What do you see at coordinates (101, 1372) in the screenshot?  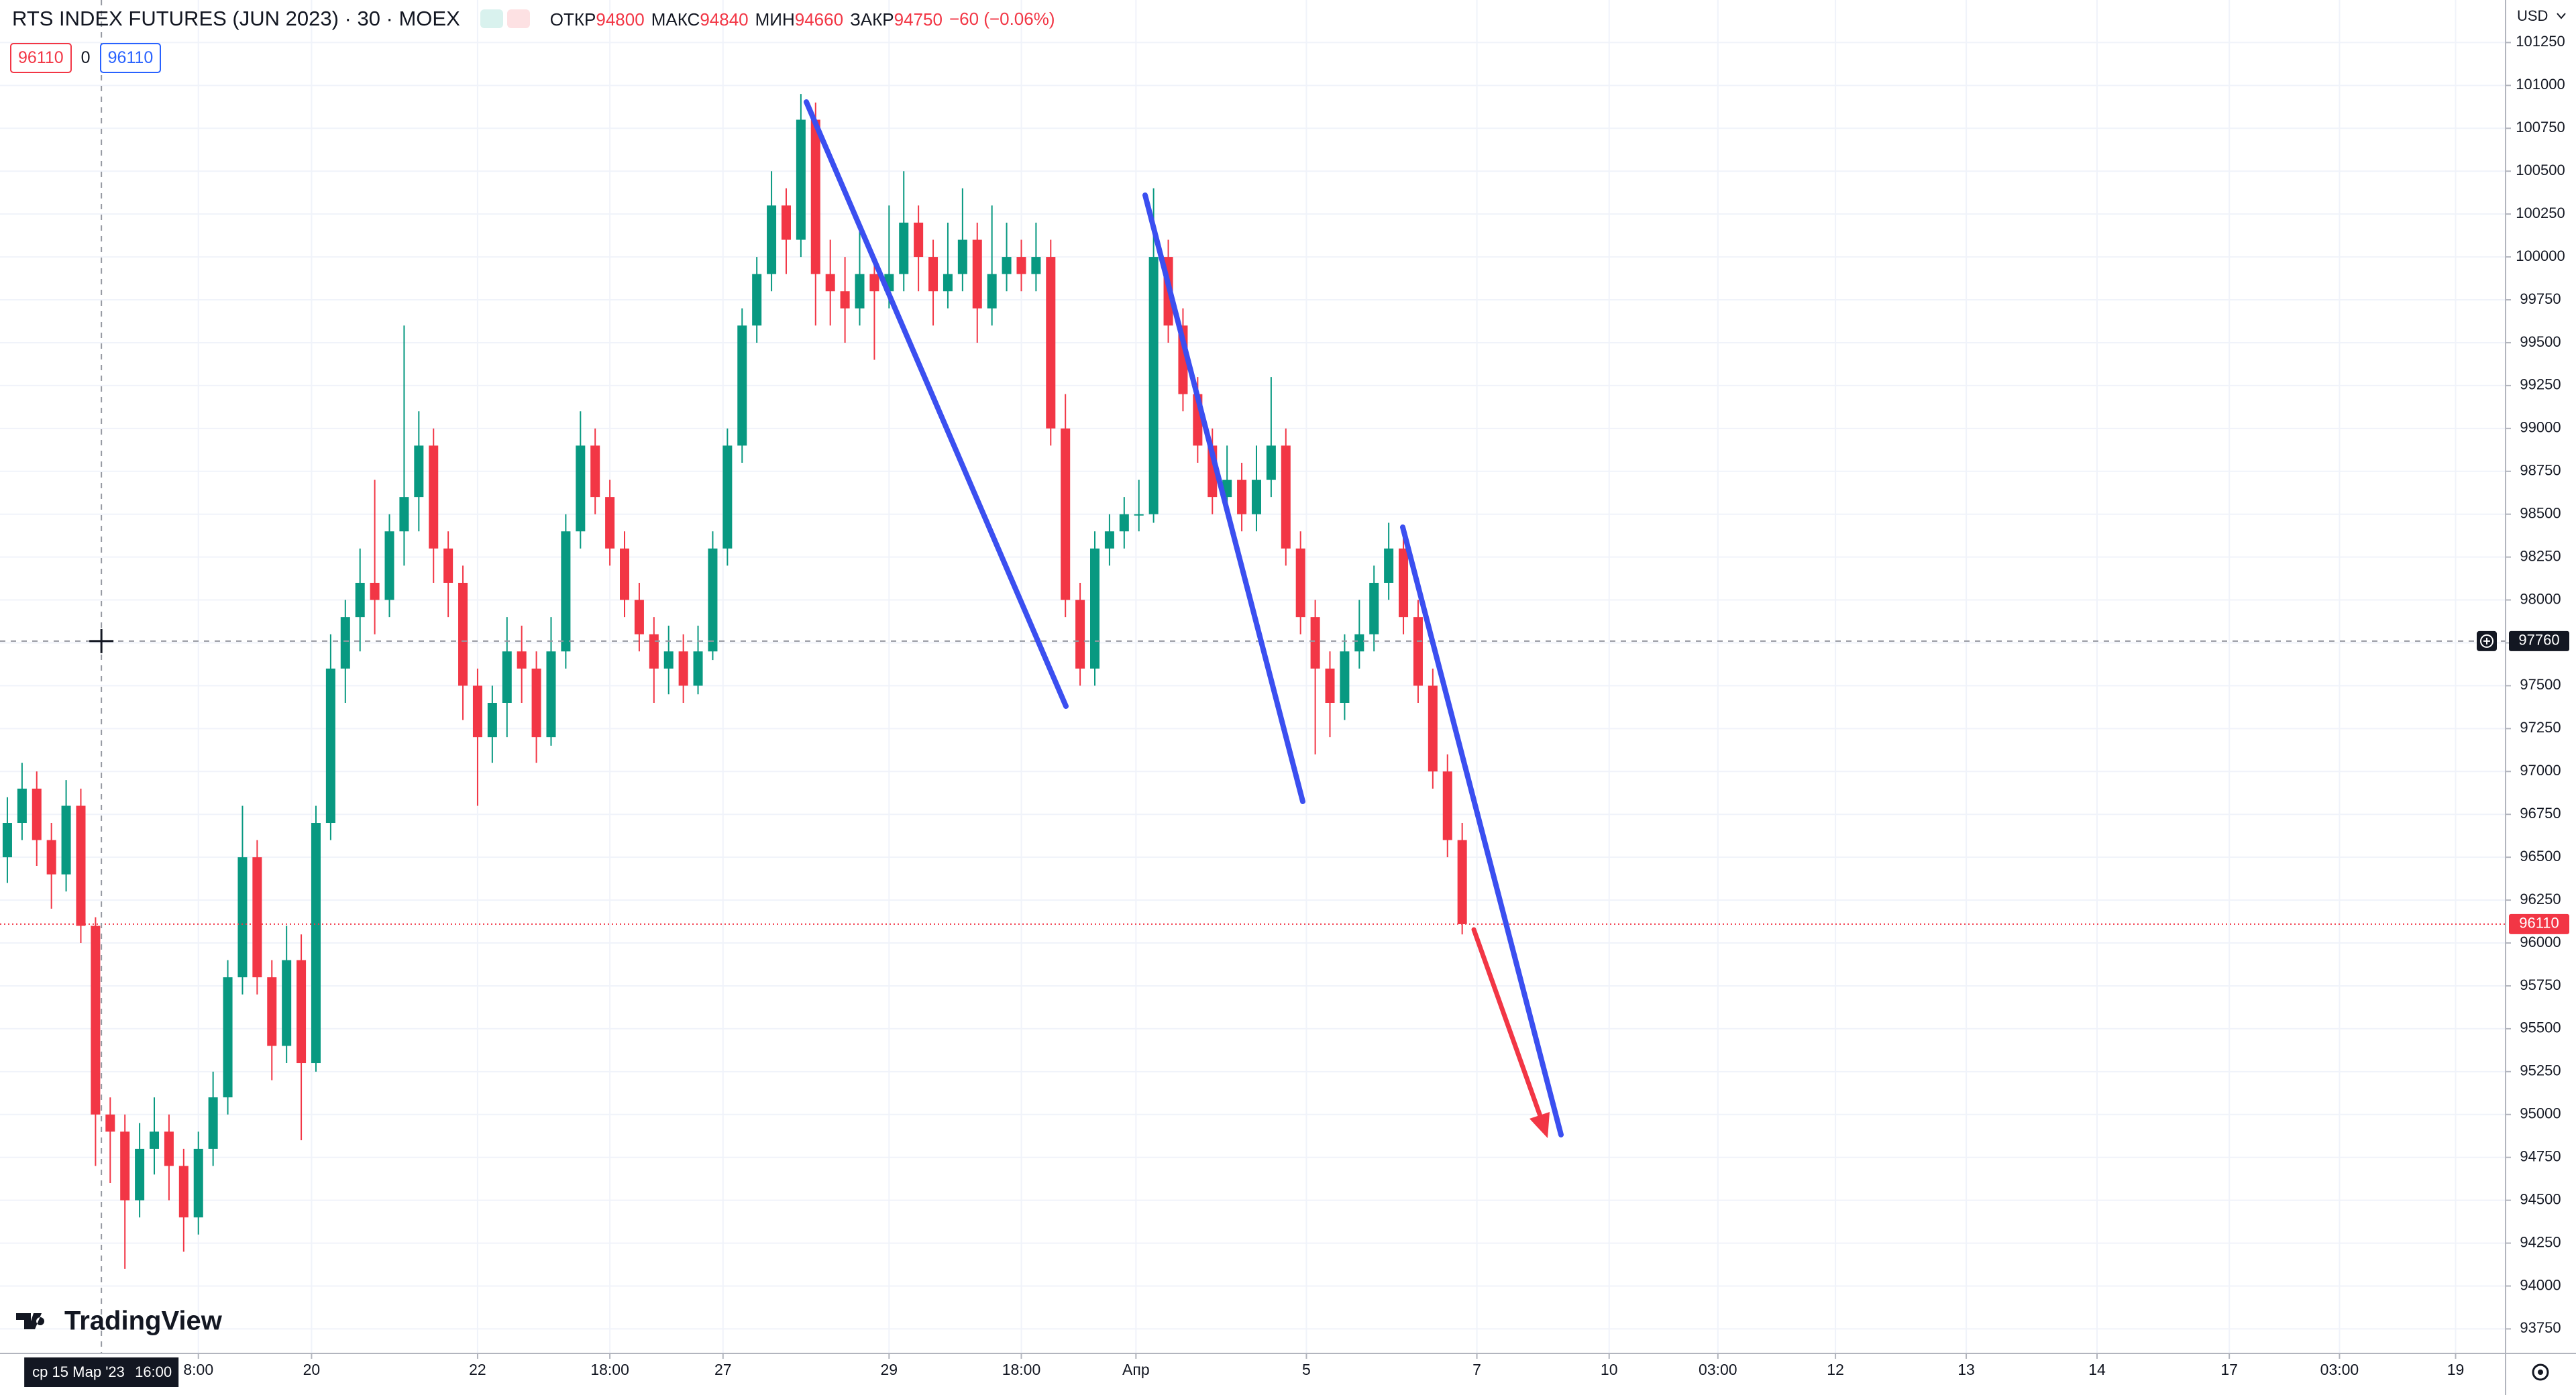 I see `crosshair-time-box` at bounding box center [101, 1372].